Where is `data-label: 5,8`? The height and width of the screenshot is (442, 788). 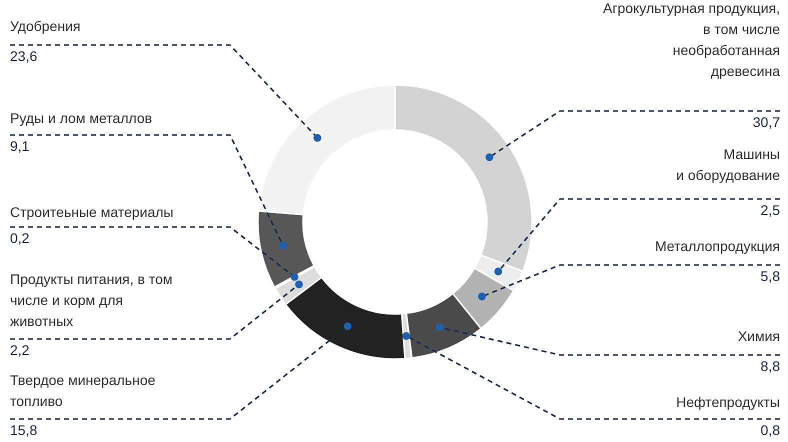
data-label: 5,8 is located at coordinates (770, 276).